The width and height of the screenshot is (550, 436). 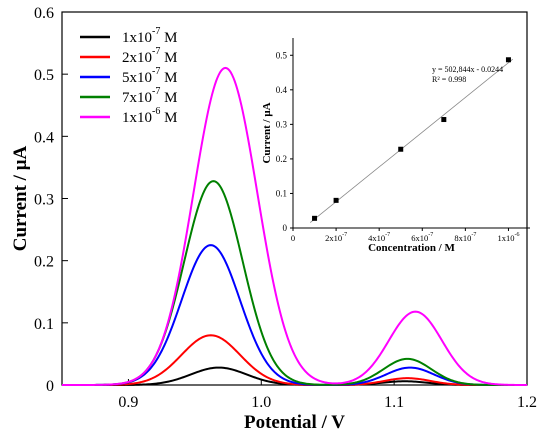 What do you see at coordinates (282, 124) in the screenshot?
I see `inset-y-tick-label: 0.3` at bounding box center [282, 124].